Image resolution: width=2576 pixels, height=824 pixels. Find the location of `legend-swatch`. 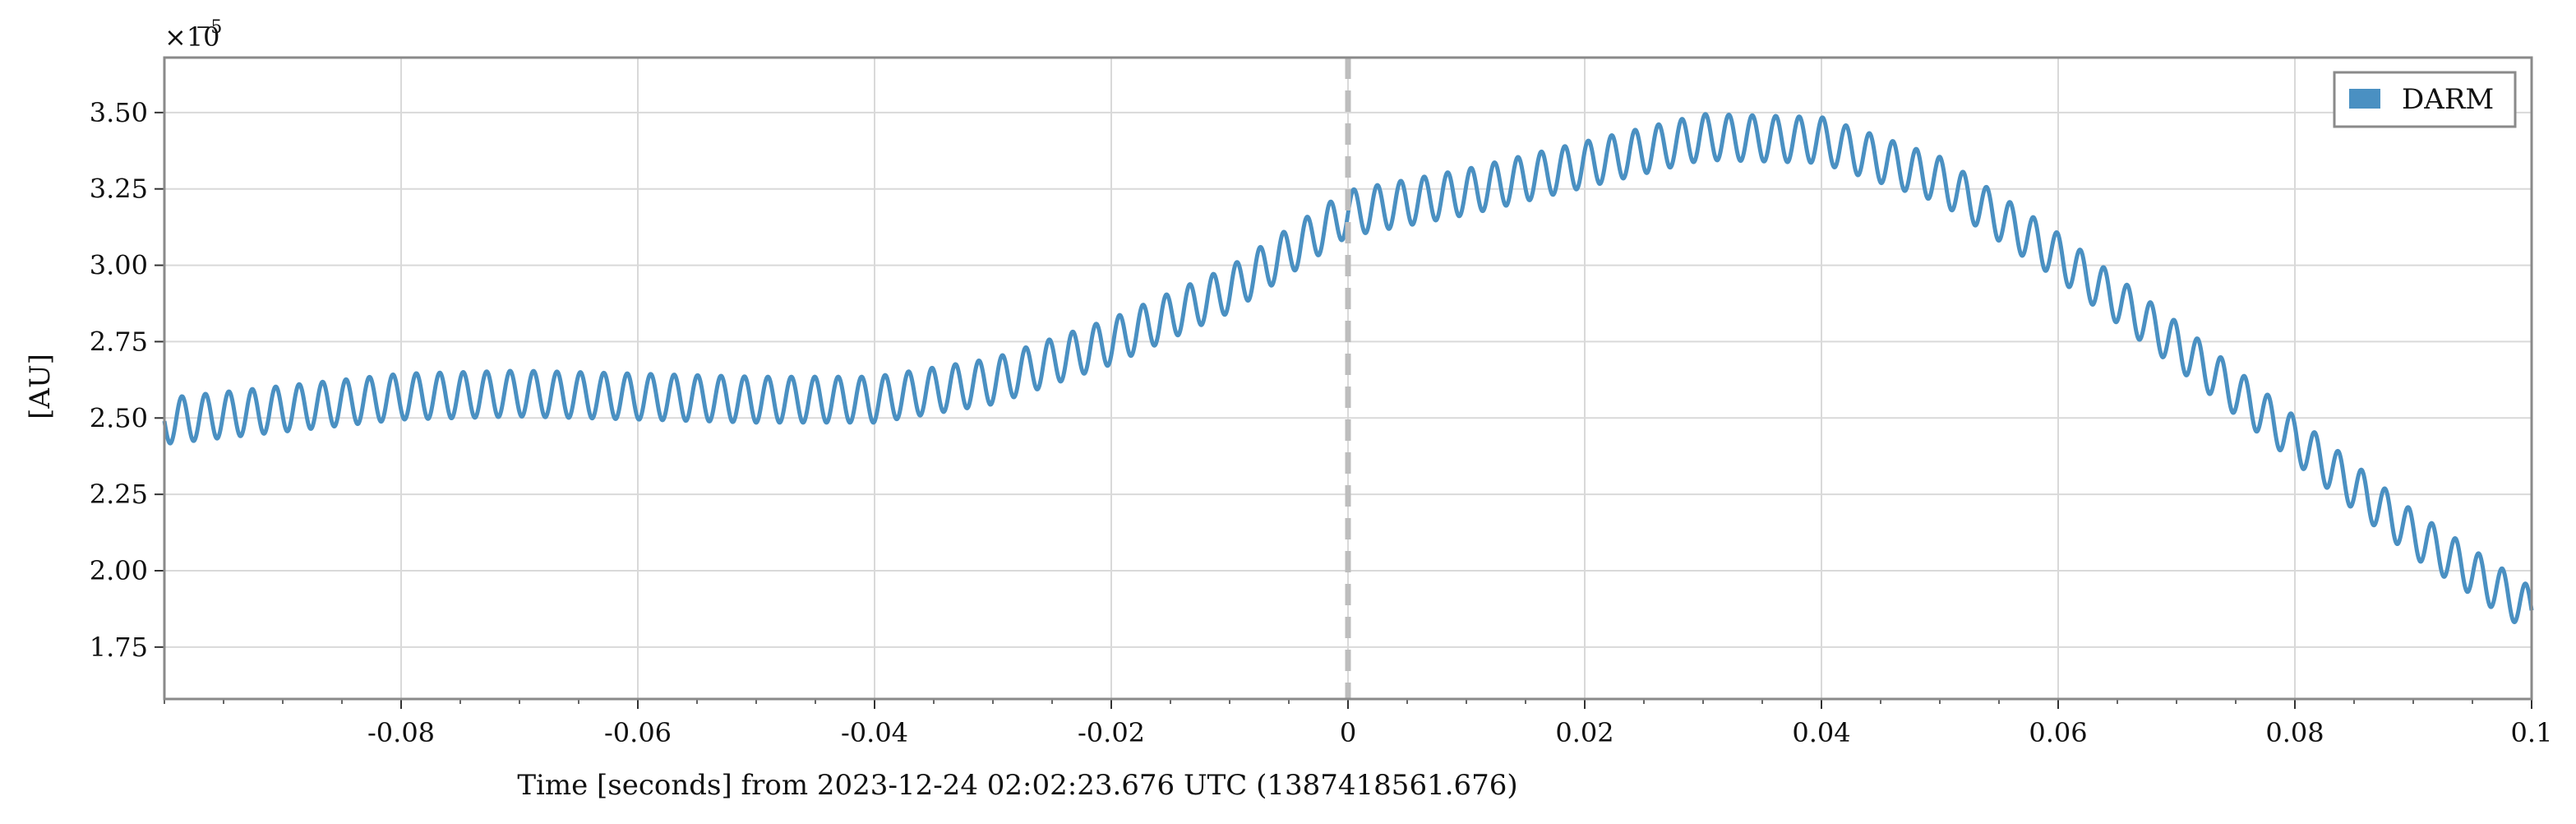

legend-swatch is located at coordinates (2364, 99).